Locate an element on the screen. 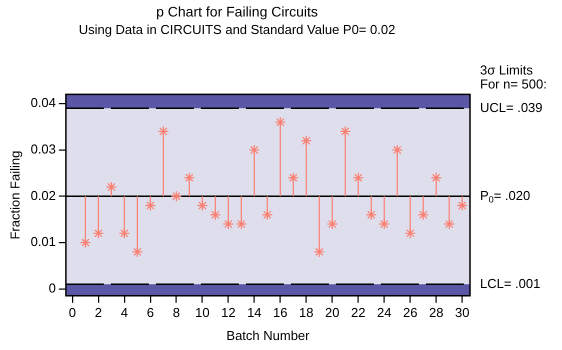 This screenshot has width=562, height=350. y-tick-label: 0.02 is located at coordinates (43, 195).